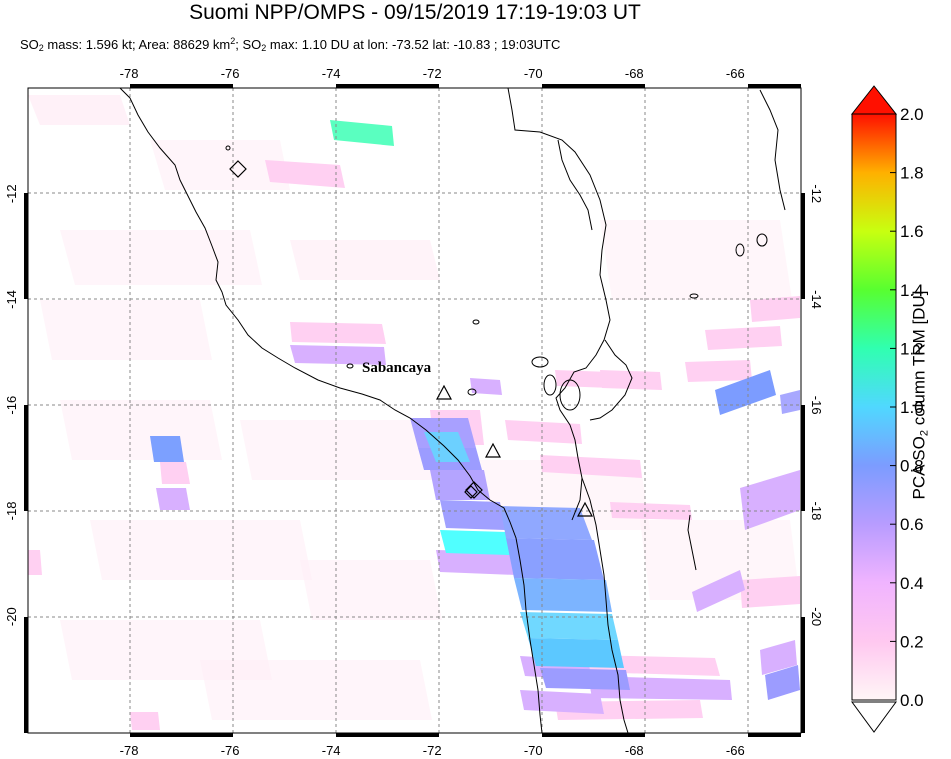  I want to click on volcano-marker-sabancaya, so click(444, 392).